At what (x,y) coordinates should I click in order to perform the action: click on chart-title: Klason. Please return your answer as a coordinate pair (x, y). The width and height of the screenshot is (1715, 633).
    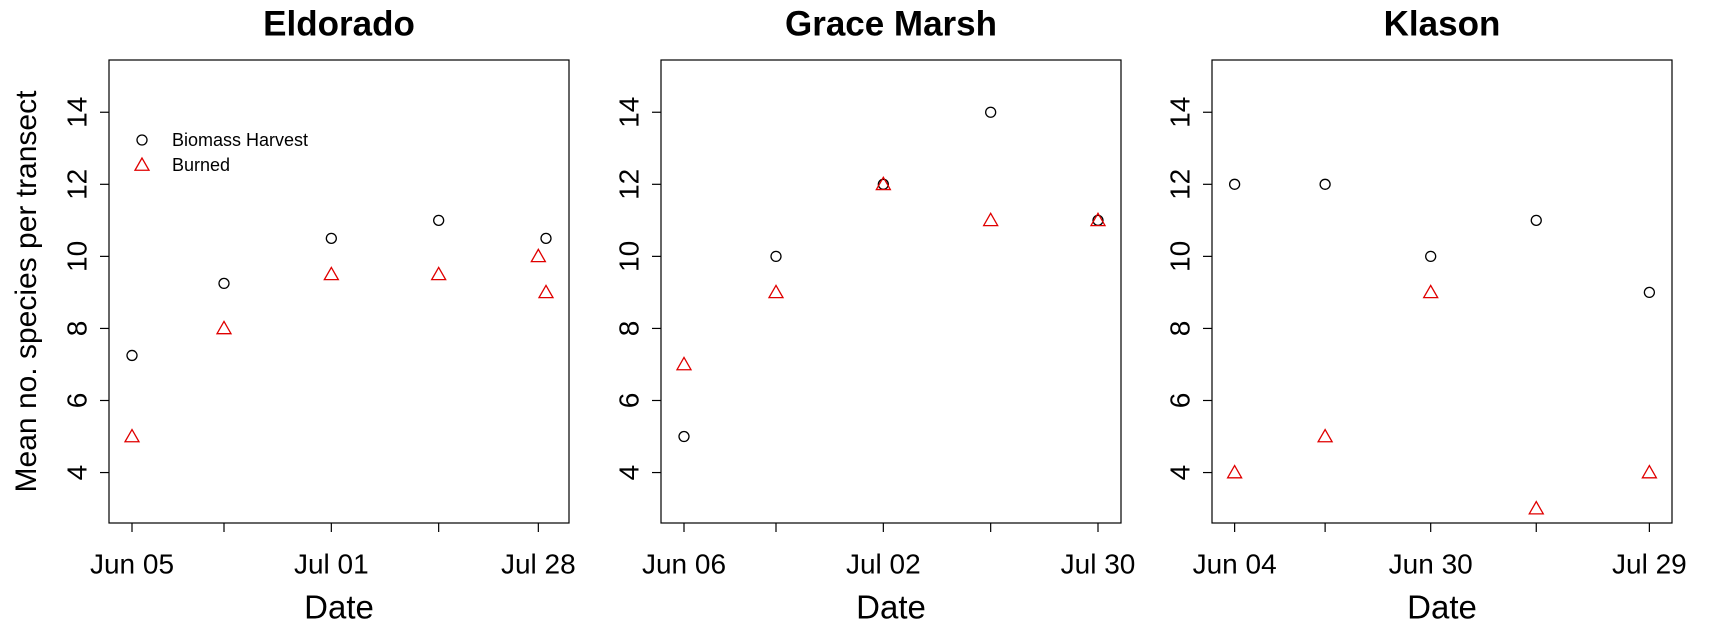
    Looking at the image, I should click on (1442, 23).